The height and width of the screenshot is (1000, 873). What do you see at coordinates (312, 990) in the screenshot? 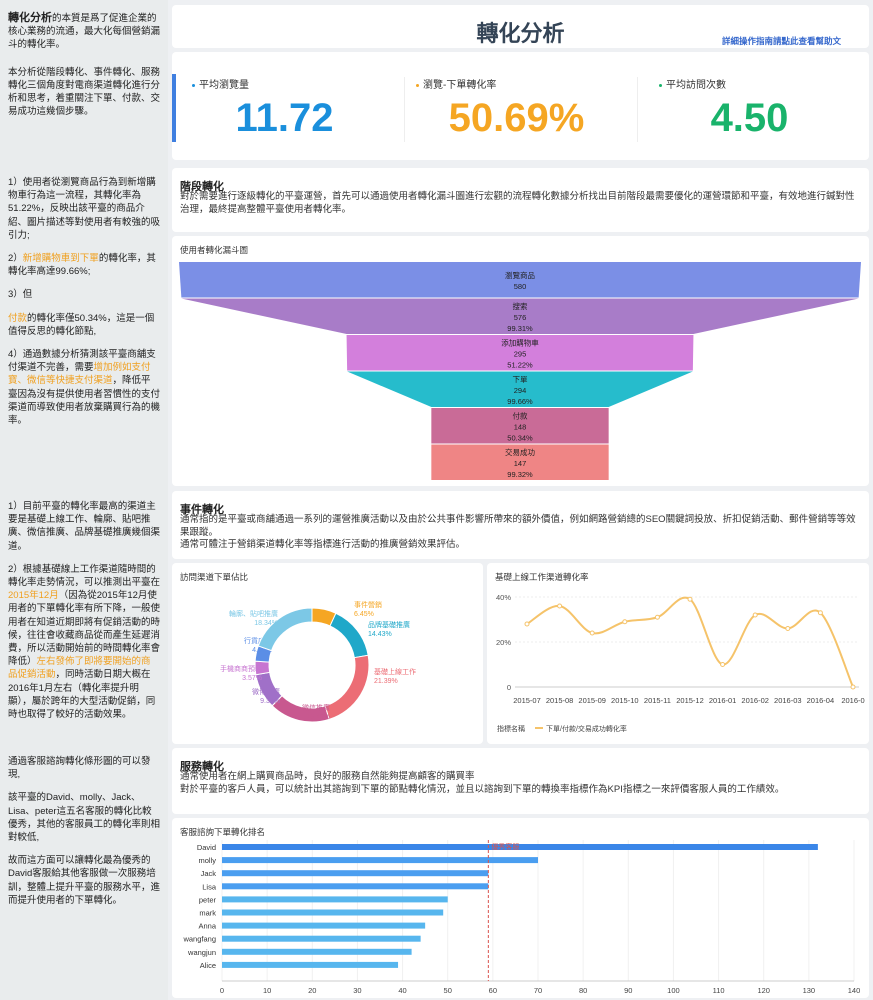
I see `x-tick-label: 20` at bounding box center [312, 990].